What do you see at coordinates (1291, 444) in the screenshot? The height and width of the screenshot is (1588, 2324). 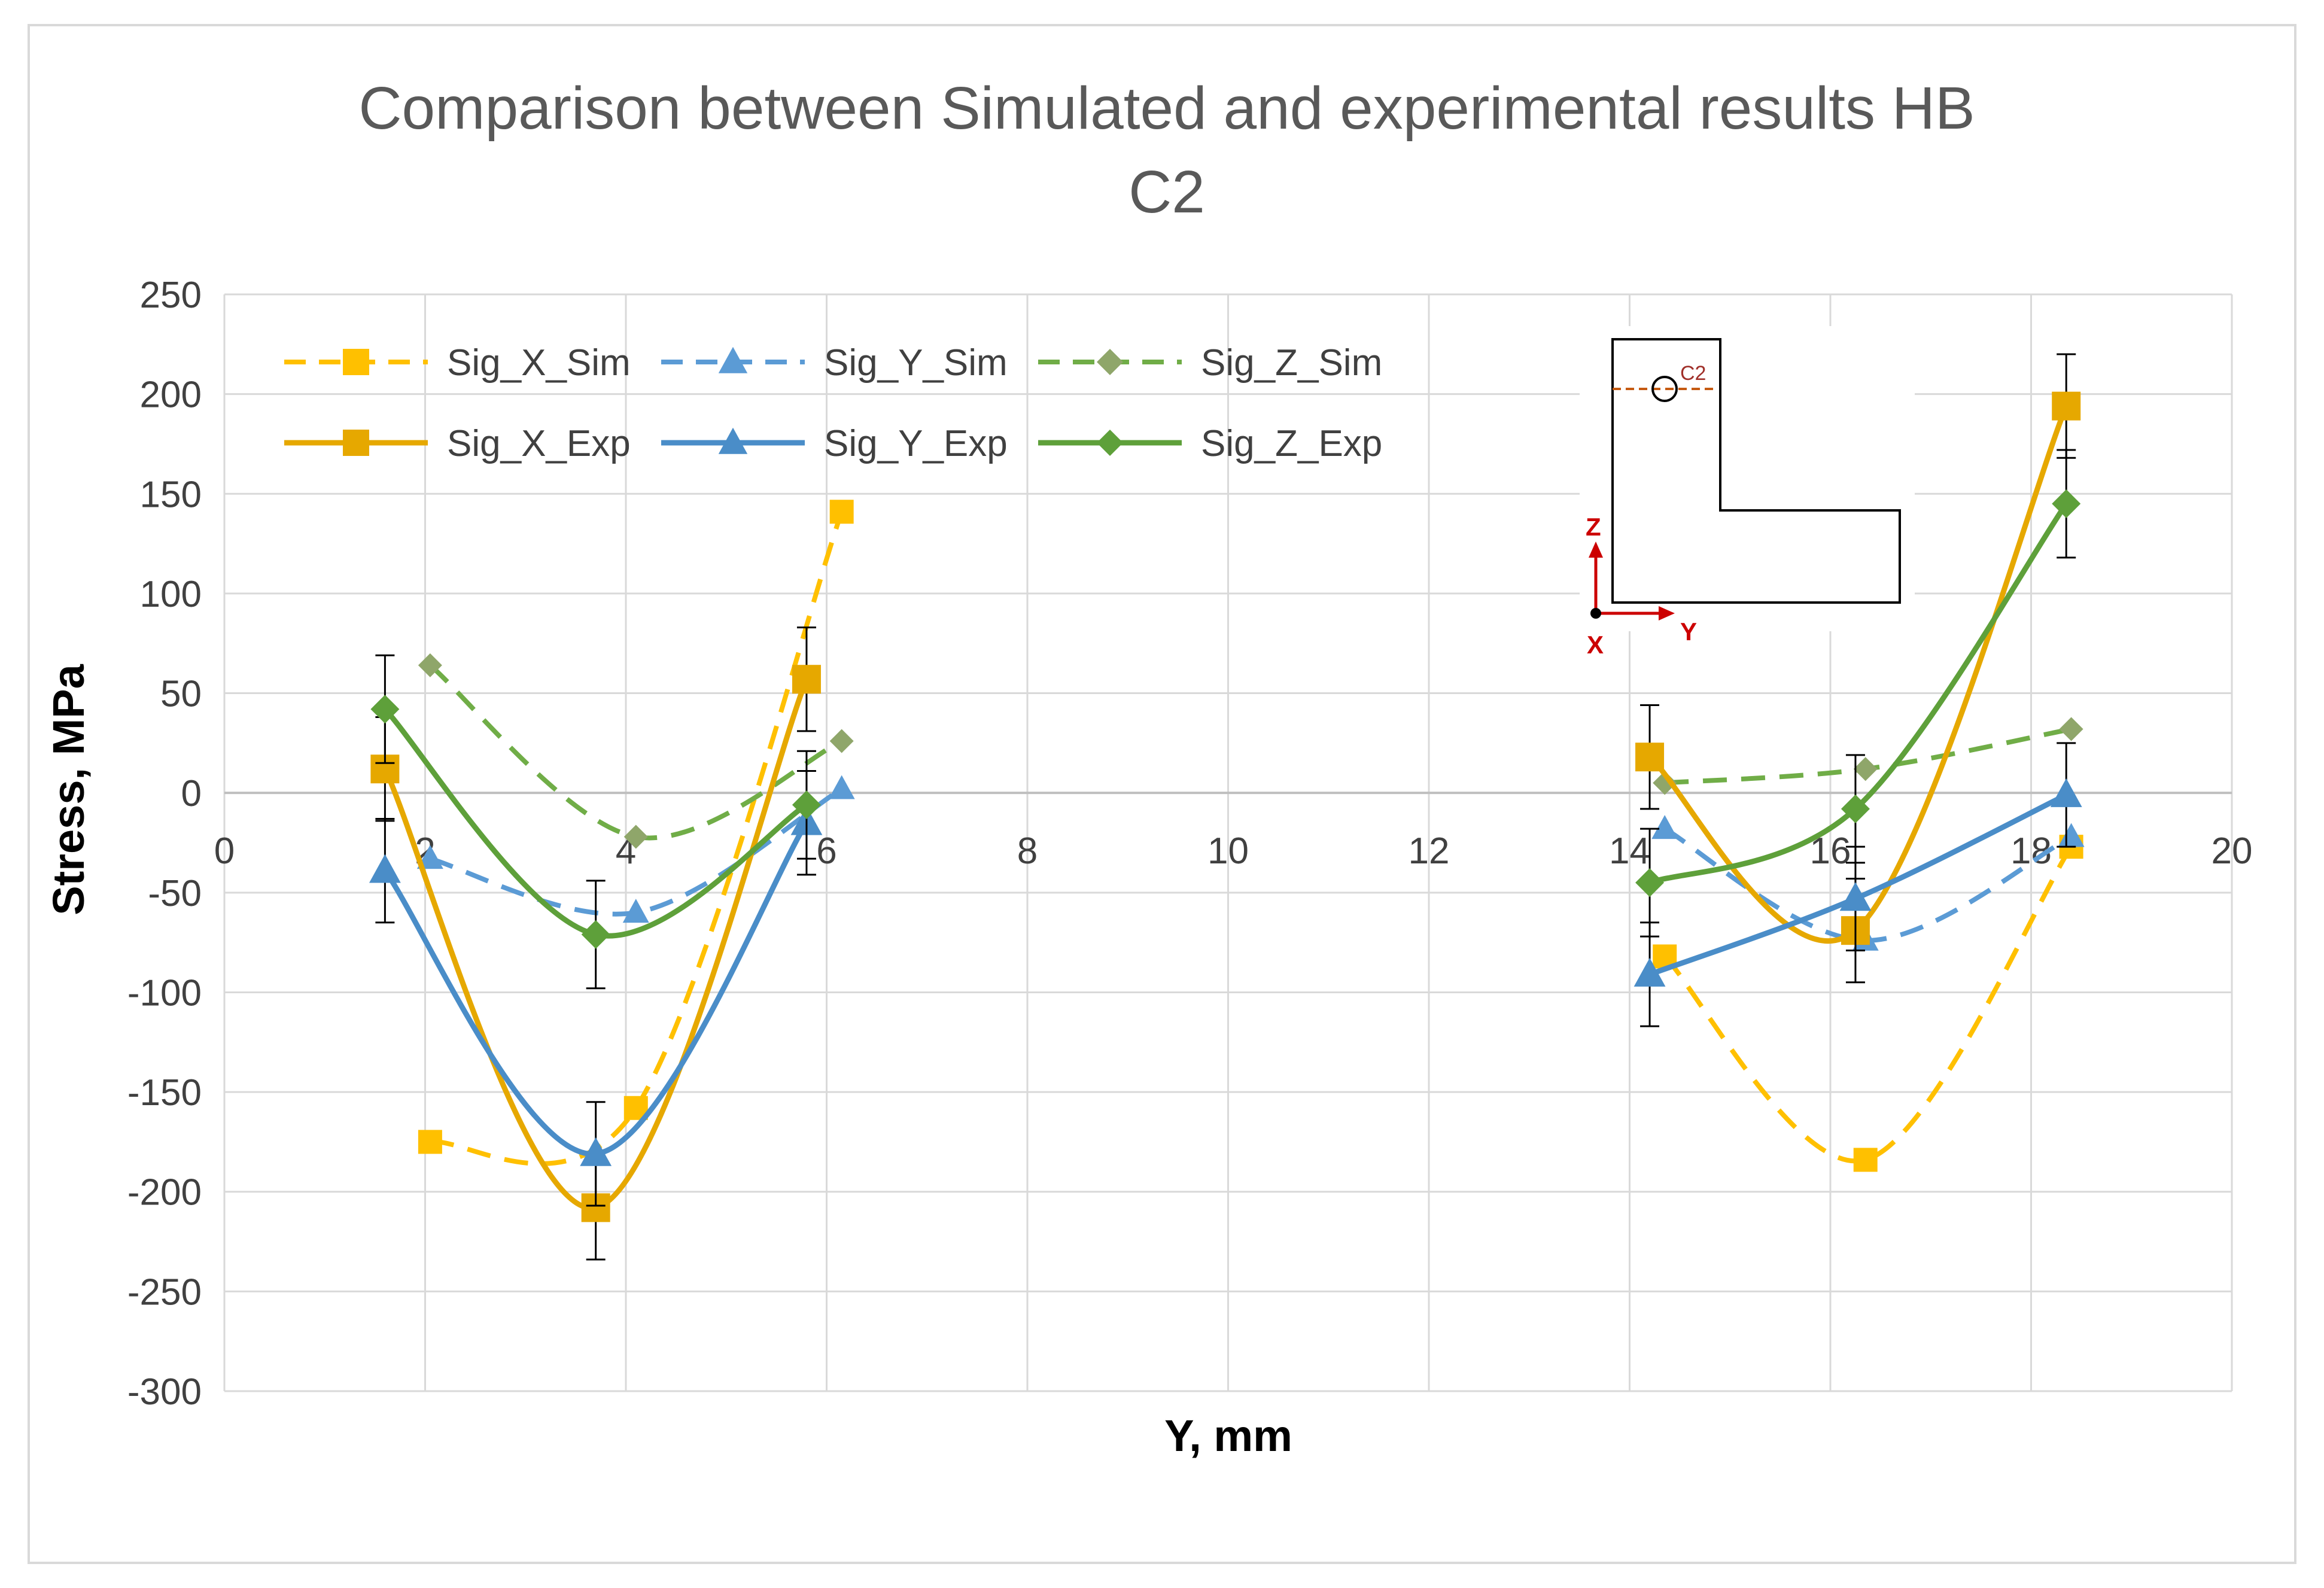 I see `legend-label-sig-z-exp: Sig_Z_Exp` at bounding box center [1291, 444].